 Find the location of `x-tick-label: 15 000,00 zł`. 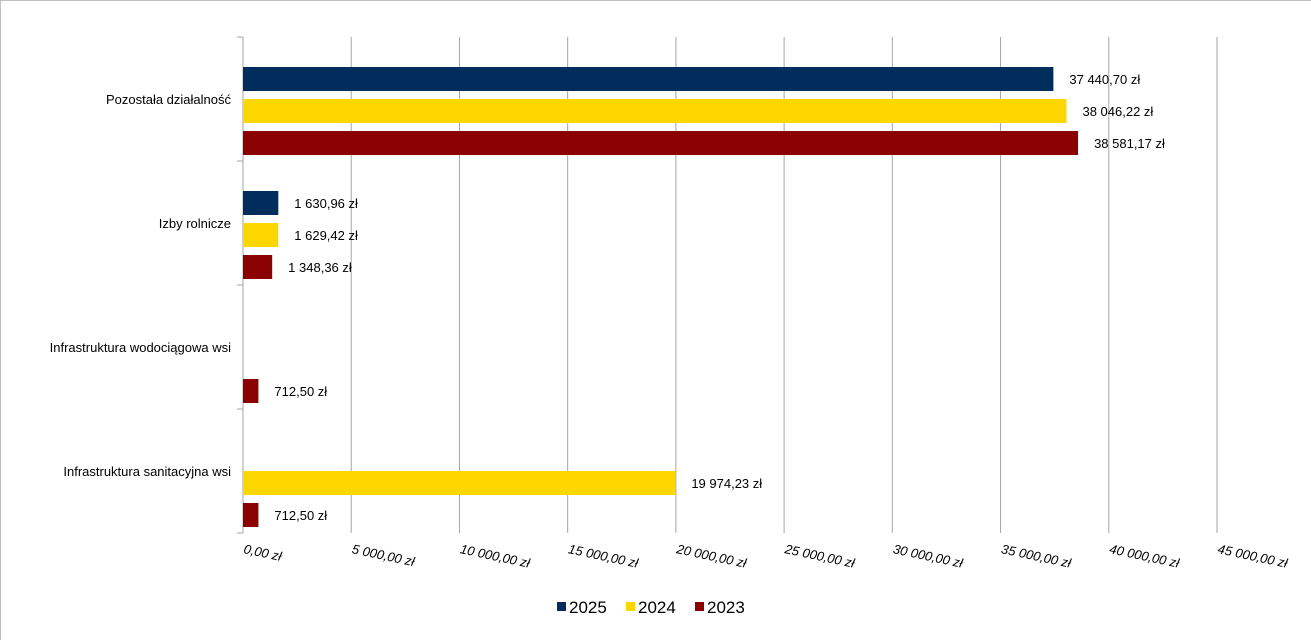

x-tick-label: 15 000,00 zł is located at coordinates (603, 556).